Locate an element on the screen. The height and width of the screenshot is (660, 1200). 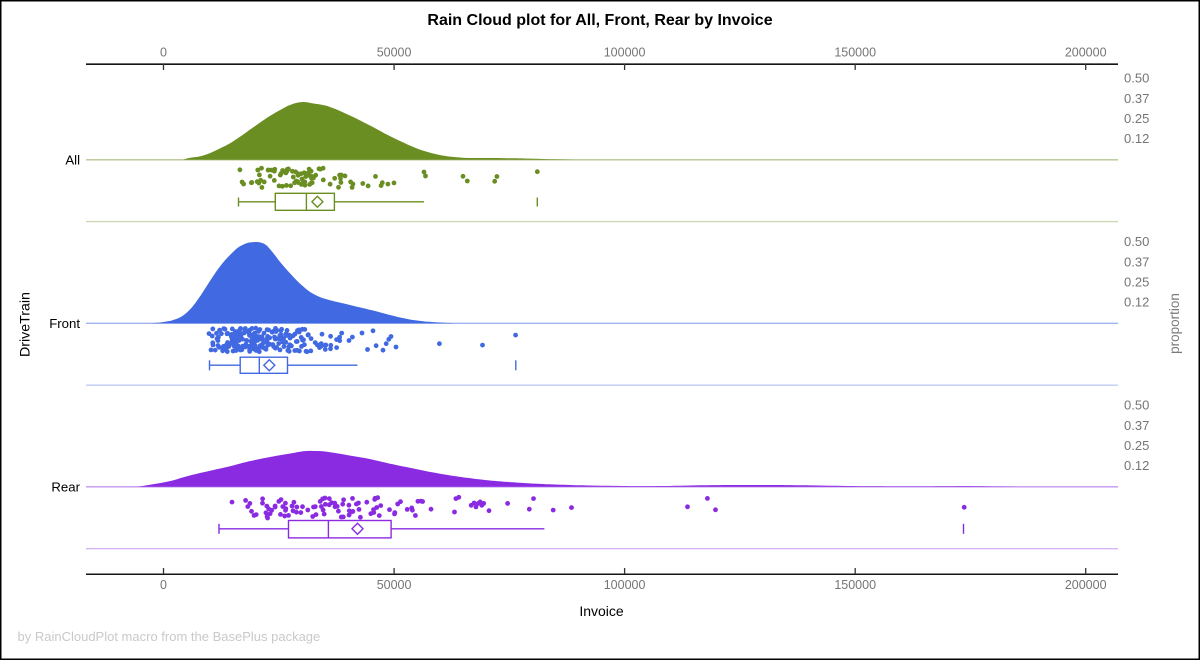
svg-text: proportion is located at coordinates (1174, 323).